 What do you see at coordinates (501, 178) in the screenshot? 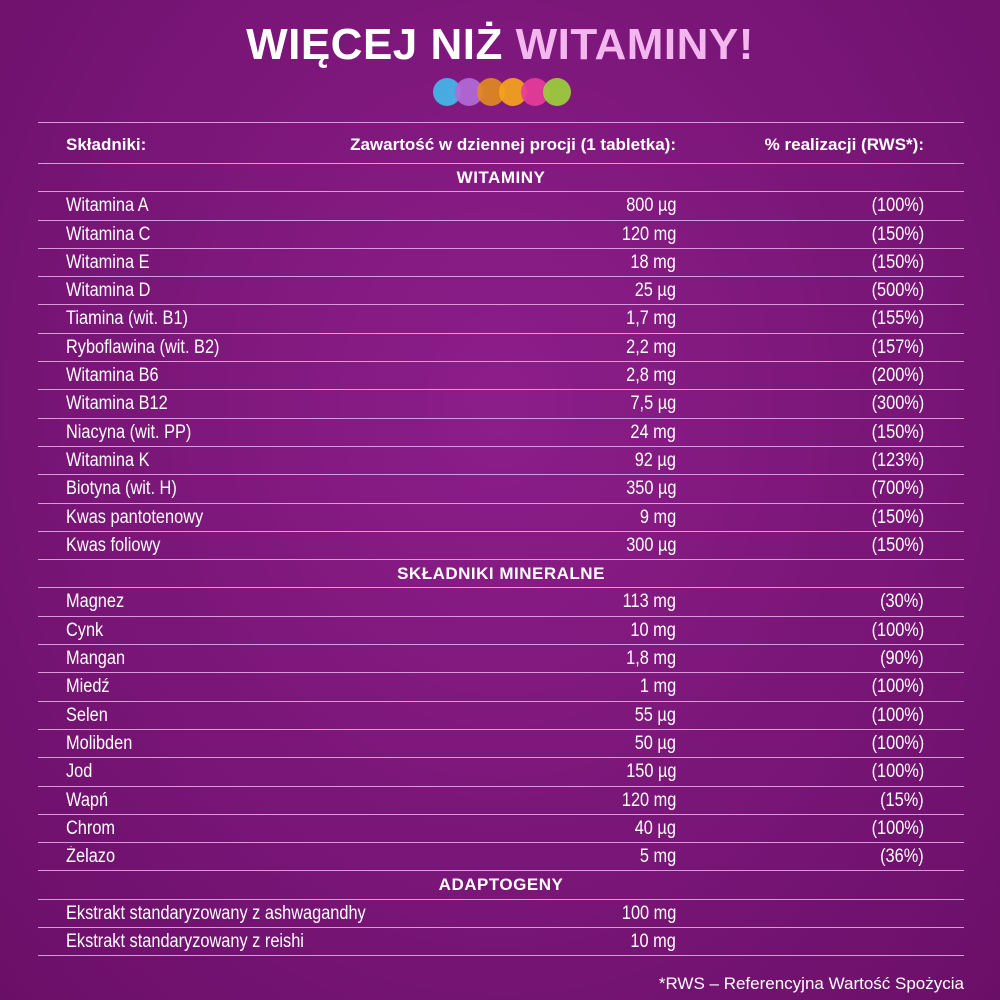
I see `section-heading: WITAMINY` at bounding box center [501, 178].